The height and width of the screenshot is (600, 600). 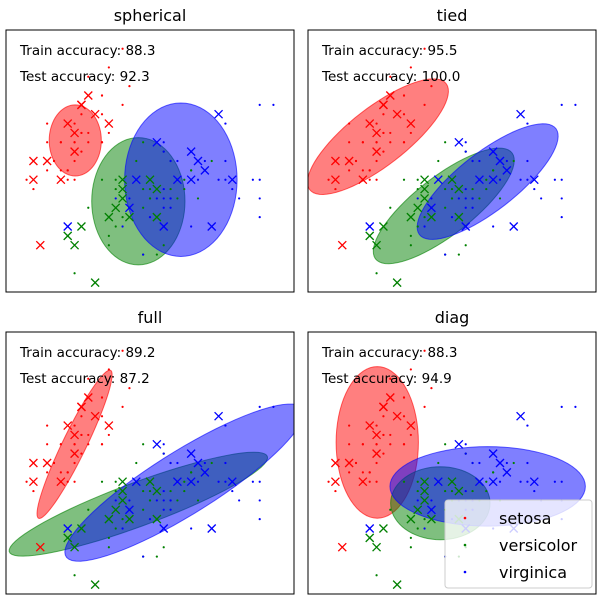 What do you see at coordinates (87, 353) in the screenshot?
I see `train-accuracy-label: Train accuracy: 89.2` at bounding box center [87, 353].